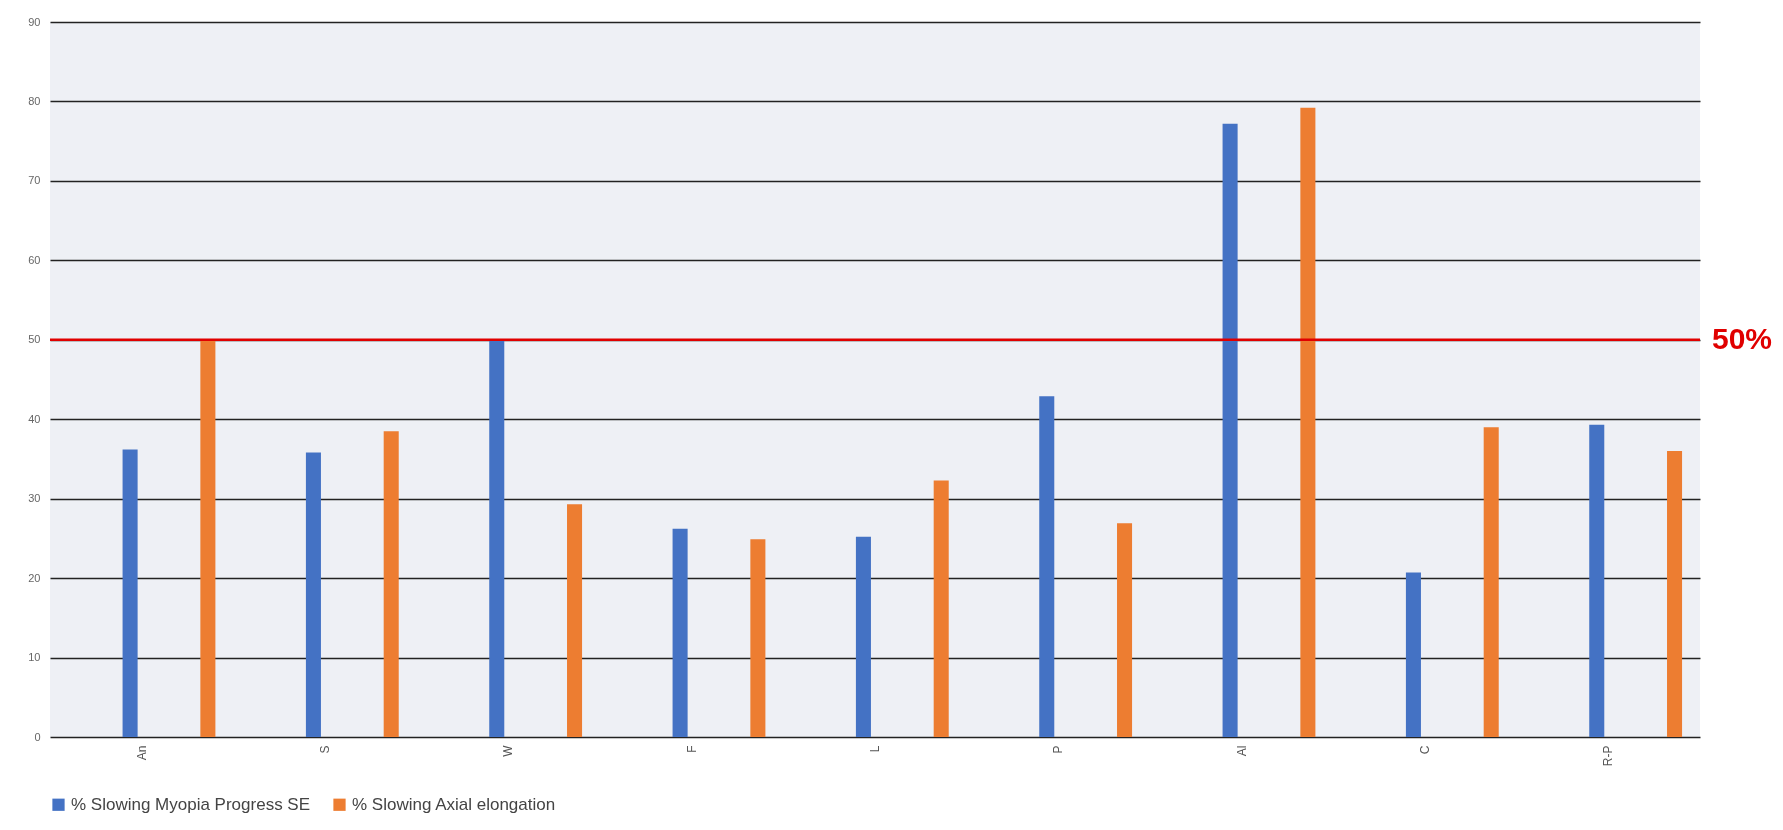 The image size is (1783, 830). What do you see at coordinates (34, 180) in the screenshot?
I see `y-tick-label: 70` at bounding box center [34, 180].